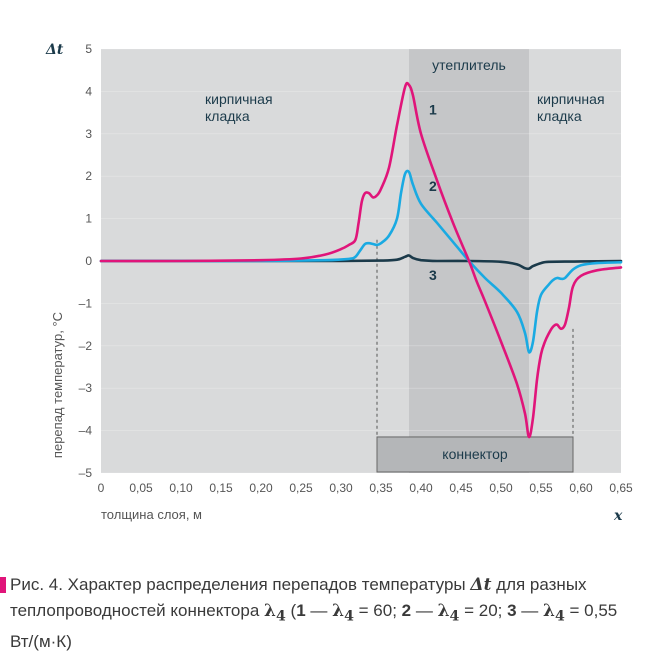 This screenshot has width=668, height=666. I want to click on connector-box, so click(475, 454).